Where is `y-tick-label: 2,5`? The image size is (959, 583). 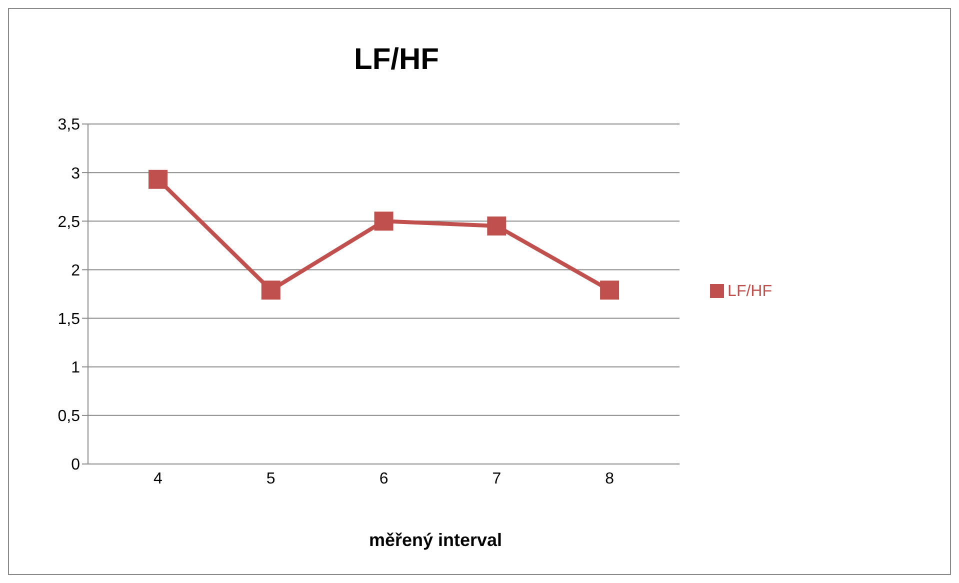
y-tick-label: 2,5 is located at coordinates (69, 222).